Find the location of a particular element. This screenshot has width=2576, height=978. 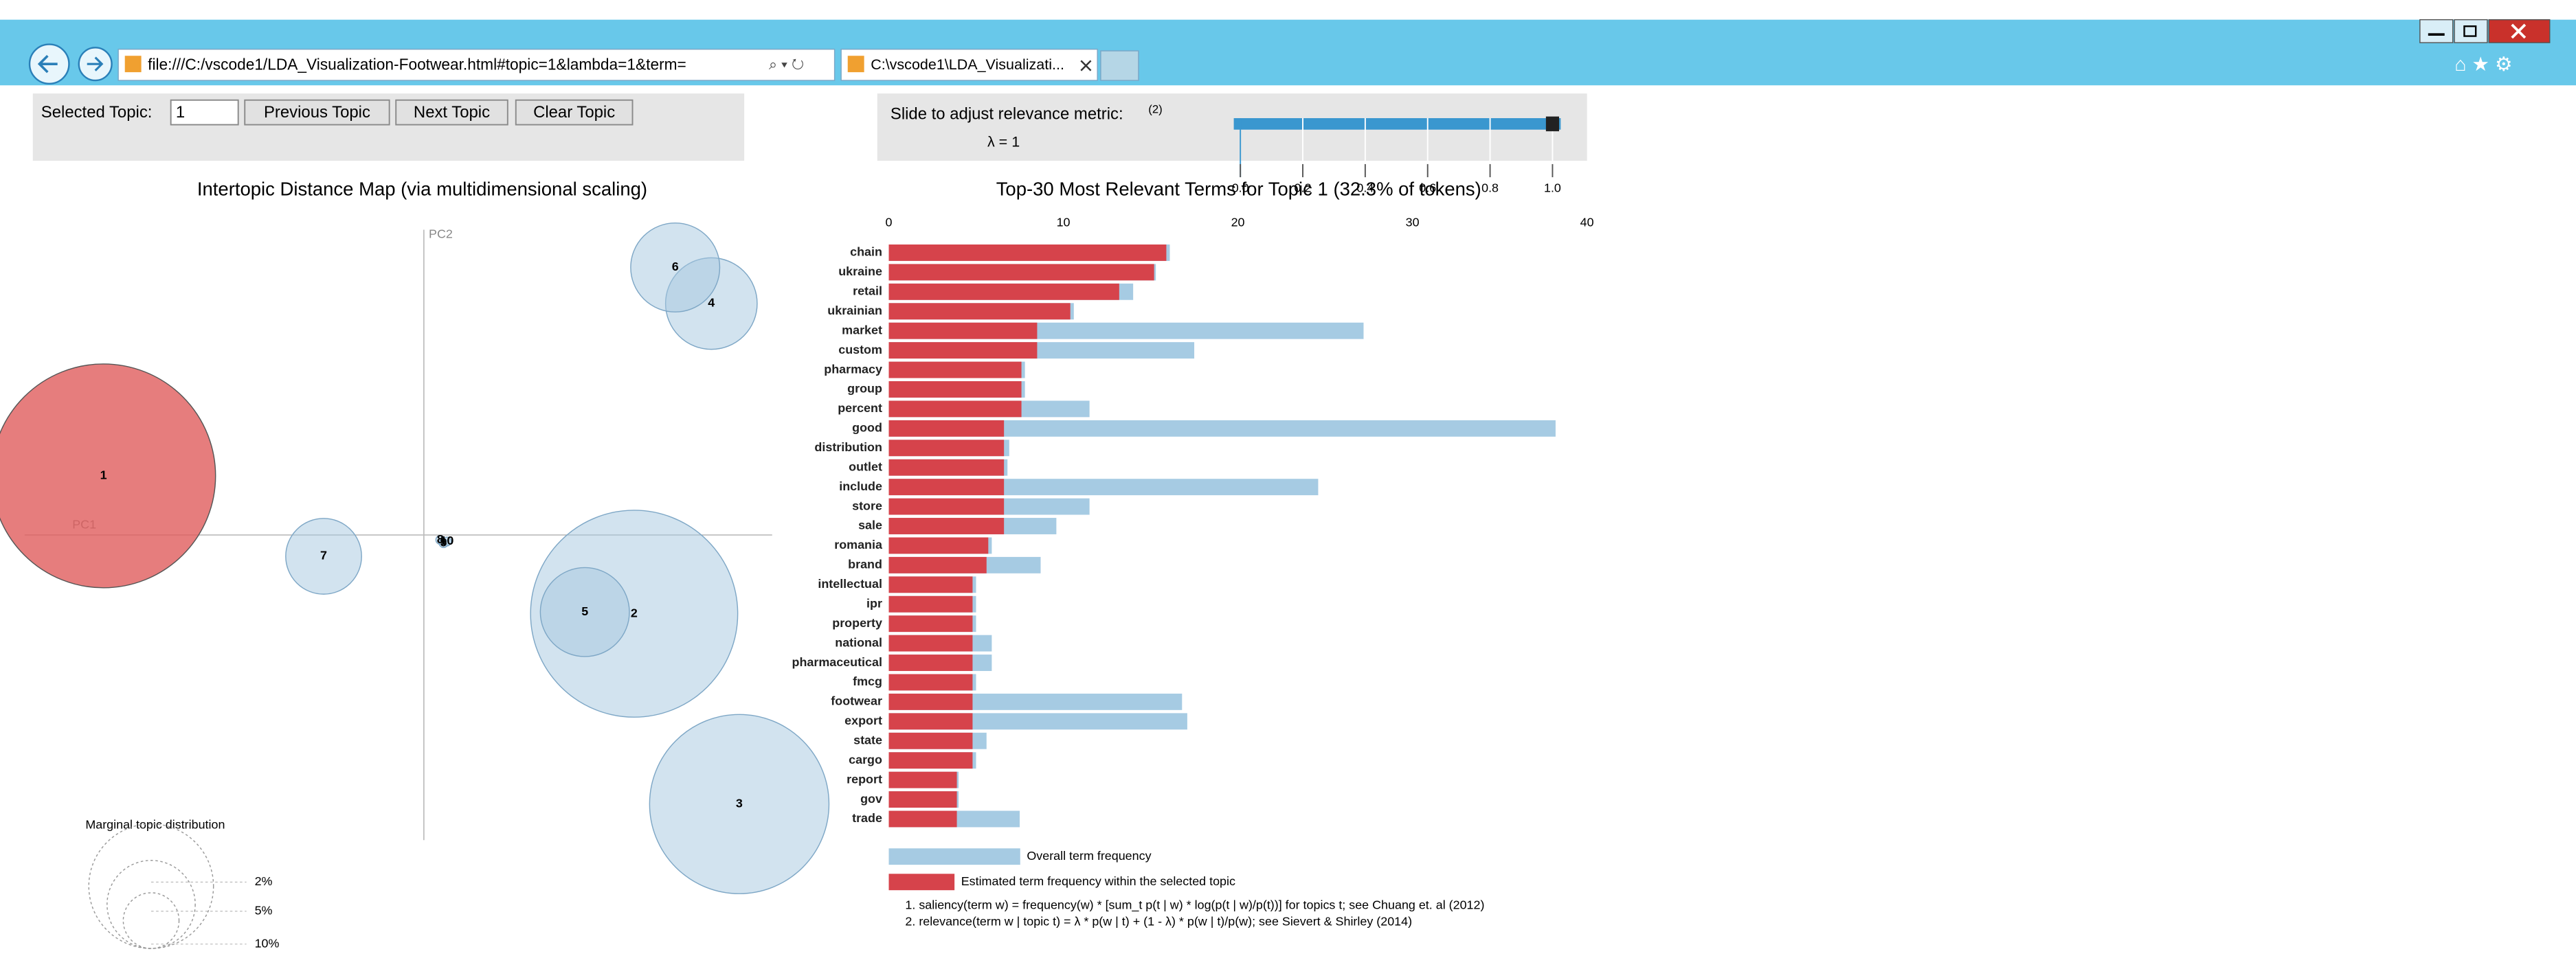

button-label: Previous Topic is located at coordinates (317, 113).